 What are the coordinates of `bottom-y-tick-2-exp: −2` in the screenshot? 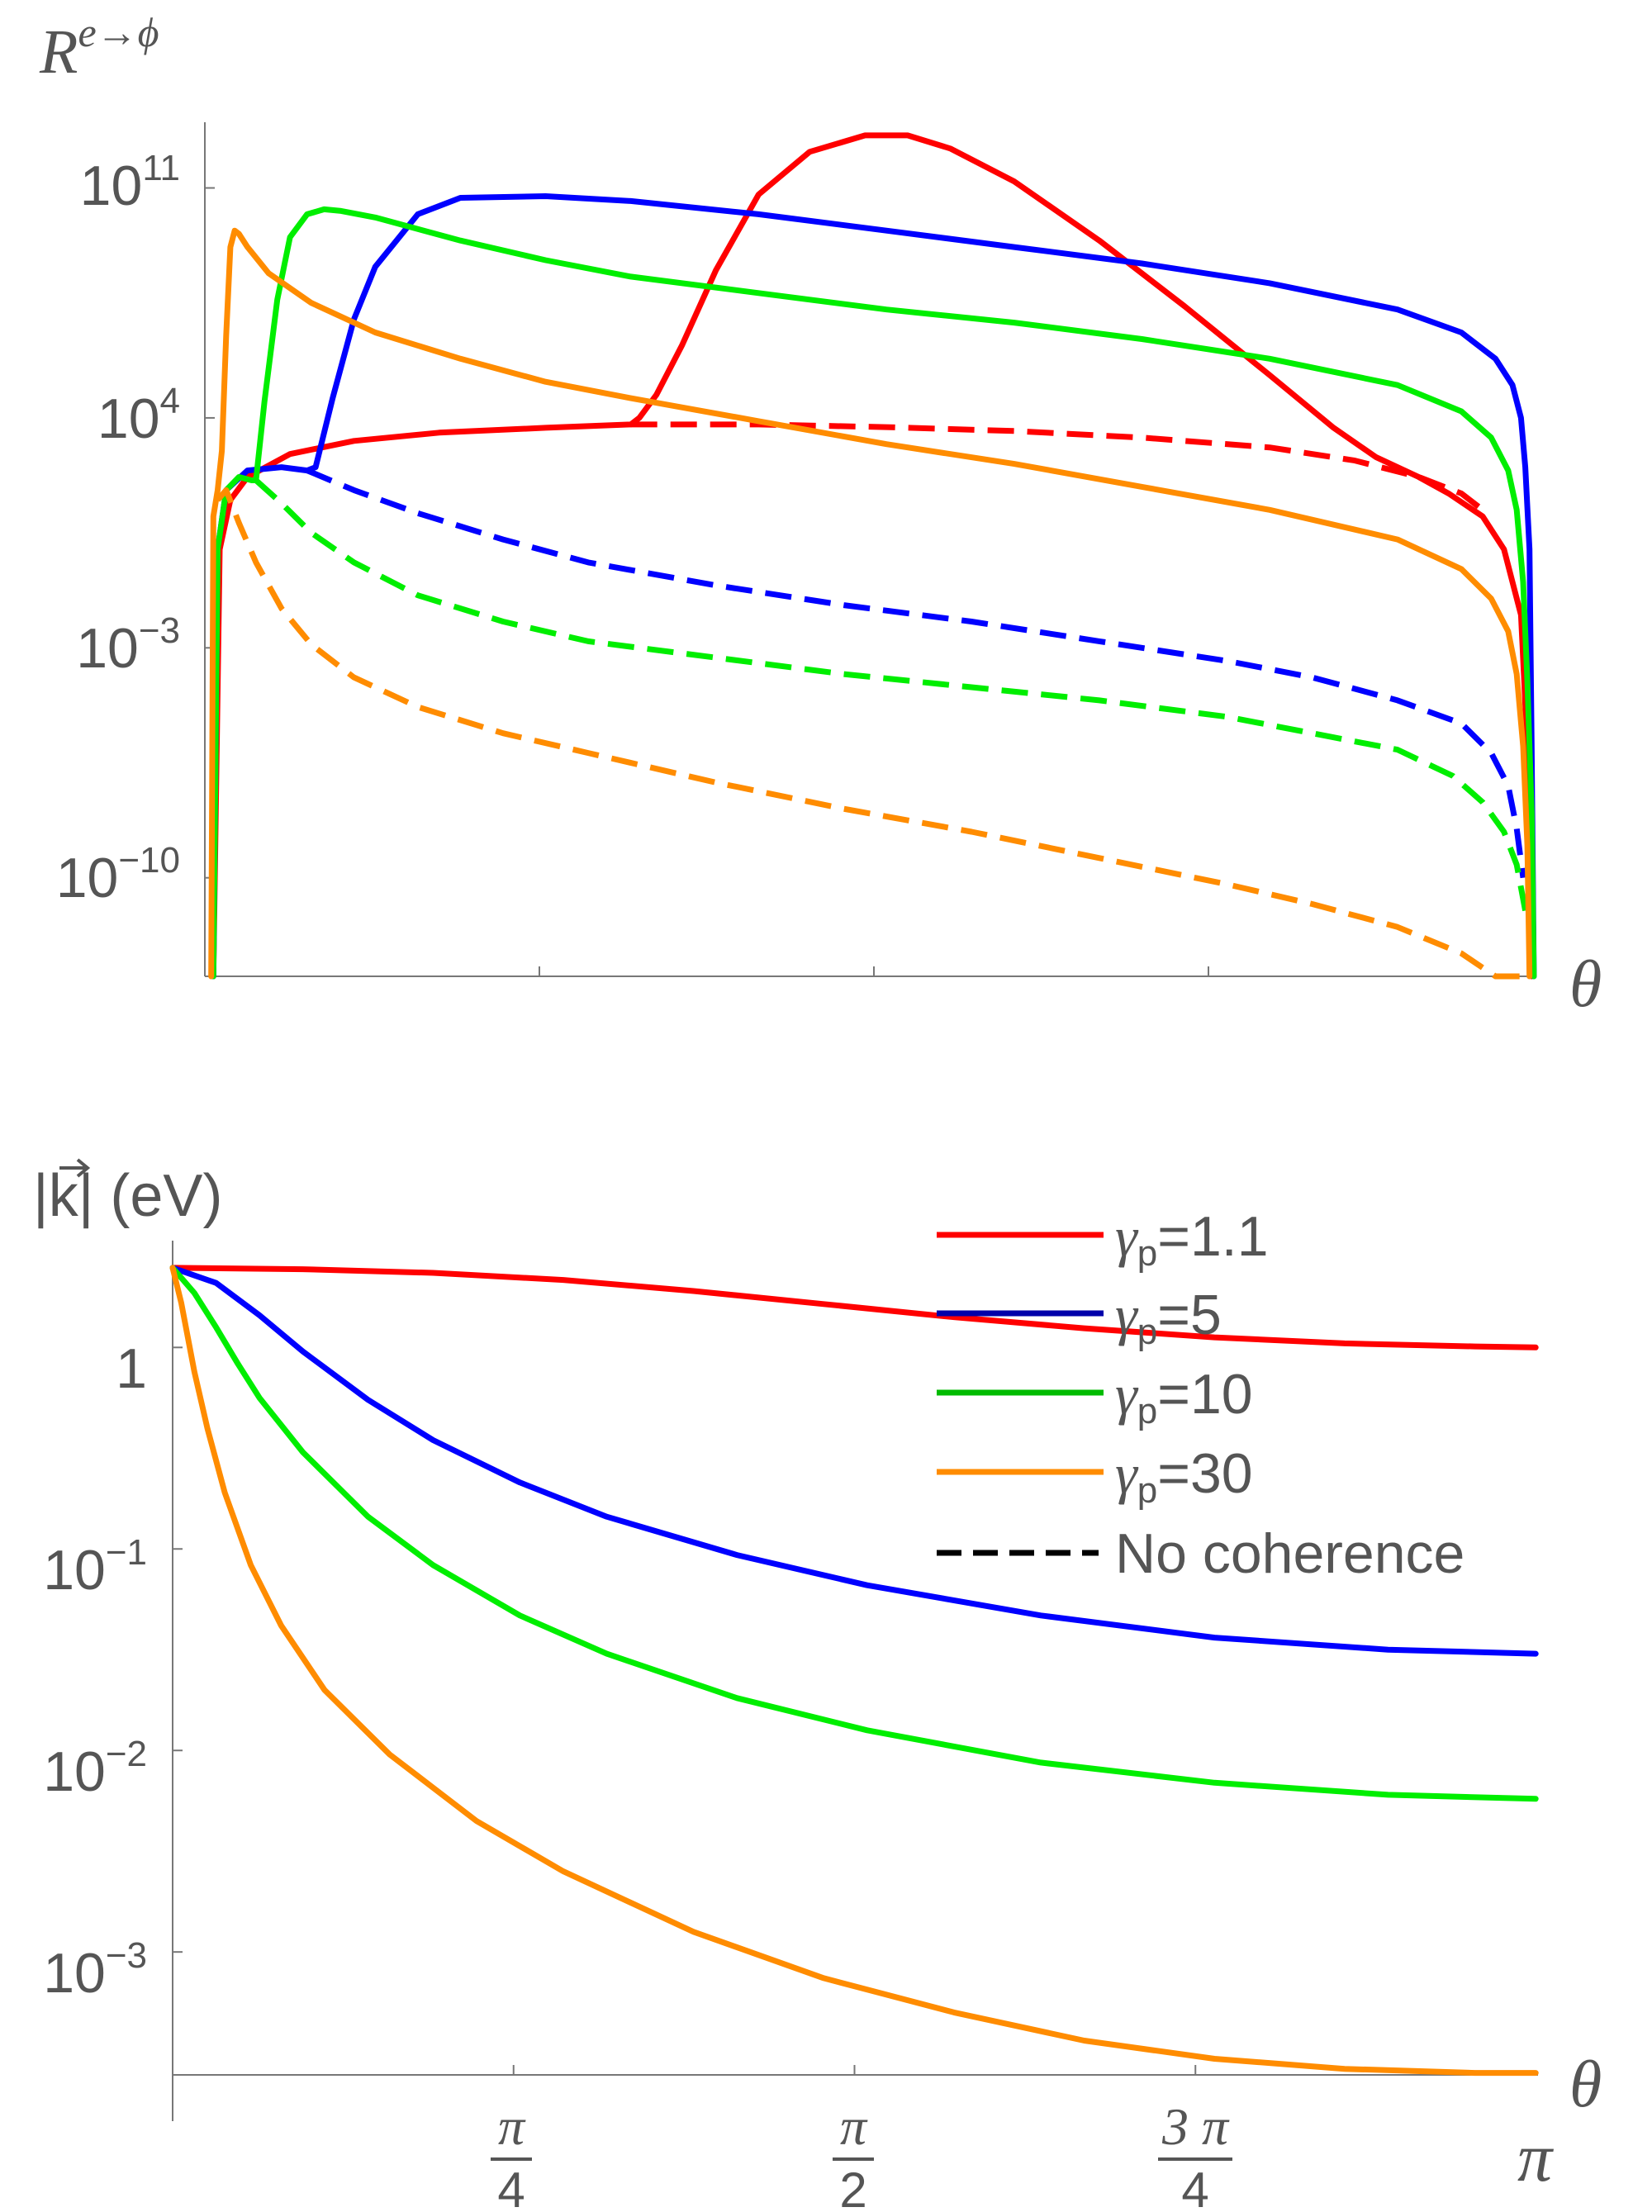 It's located at (126, 1754).